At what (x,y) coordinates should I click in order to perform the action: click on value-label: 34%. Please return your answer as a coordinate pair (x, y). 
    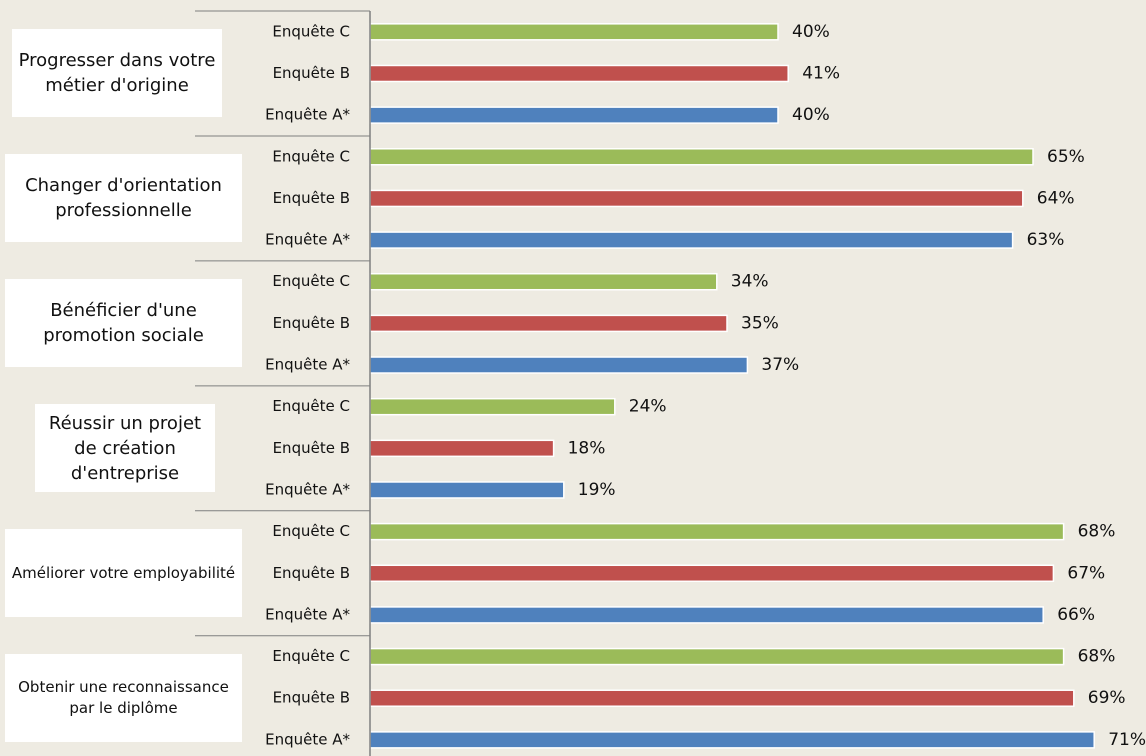
    Looking at the image, I should click on (750, 282).